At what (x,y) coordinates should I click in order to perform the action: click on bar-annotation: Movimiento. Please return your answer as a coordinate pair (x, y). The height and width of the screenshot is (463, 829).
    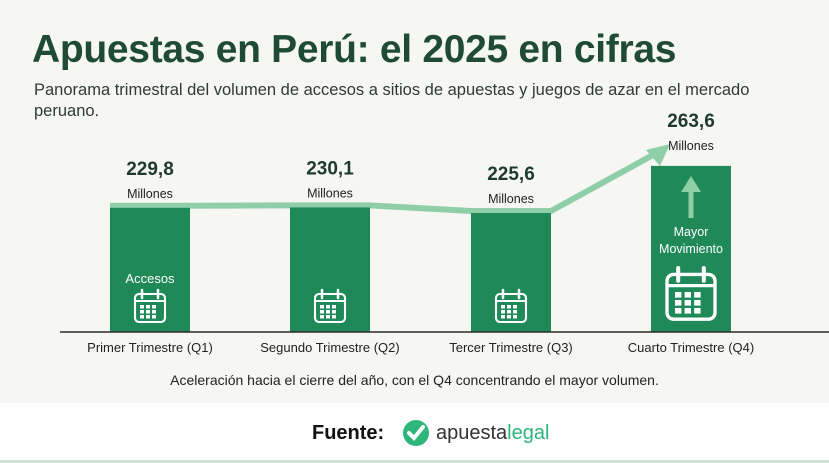
    Looking at the image, I should click on (691, 249).